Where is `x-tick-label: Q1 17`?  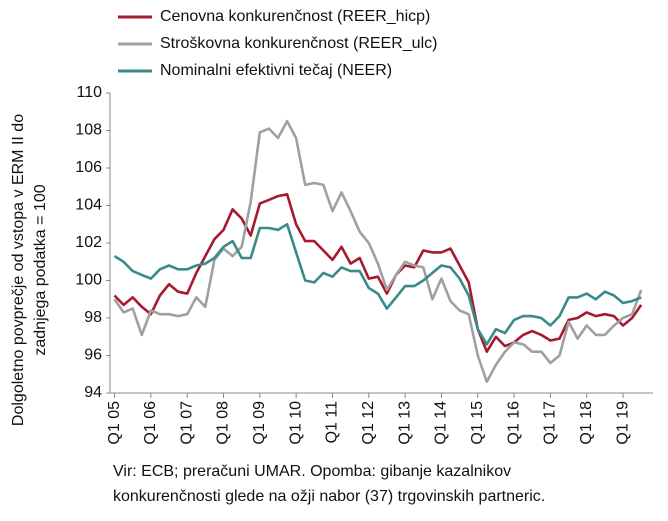 x-tick-label: Q1 17 is located at coordinates (550, 423).